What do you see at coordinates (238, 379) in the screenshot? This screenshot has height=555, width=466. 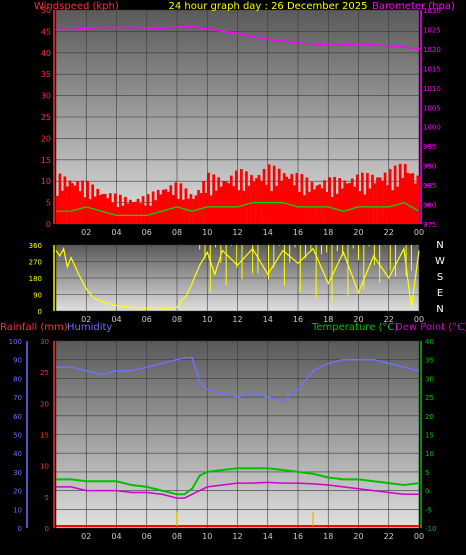 I see `humidity-series-line` at bounding box center [238, 379].